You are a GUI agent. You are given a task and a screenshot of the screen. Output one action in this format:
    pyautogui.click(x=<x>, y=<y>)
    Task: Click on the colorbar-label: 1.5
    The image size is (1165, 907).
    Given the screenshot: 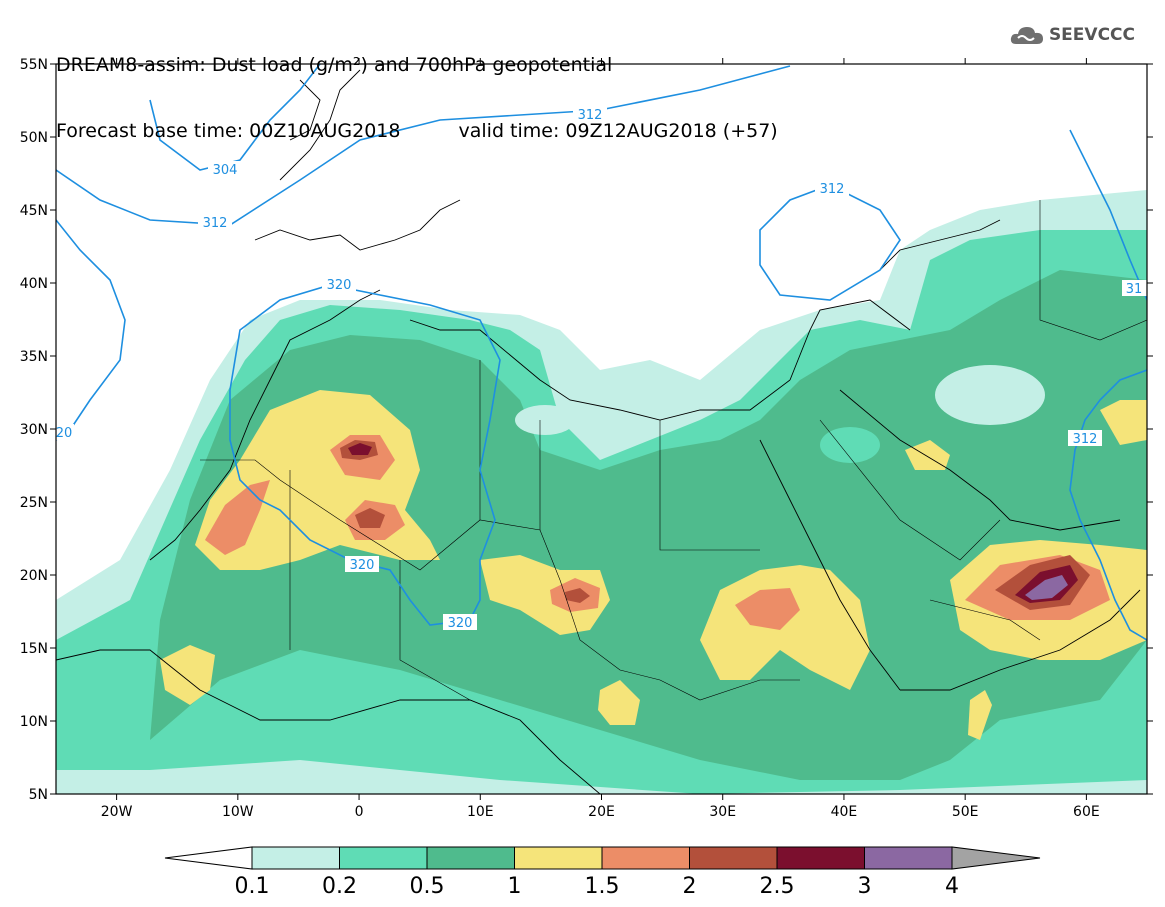 What is the action you would take?
    pyautogui.click(x=602, y=886)
    